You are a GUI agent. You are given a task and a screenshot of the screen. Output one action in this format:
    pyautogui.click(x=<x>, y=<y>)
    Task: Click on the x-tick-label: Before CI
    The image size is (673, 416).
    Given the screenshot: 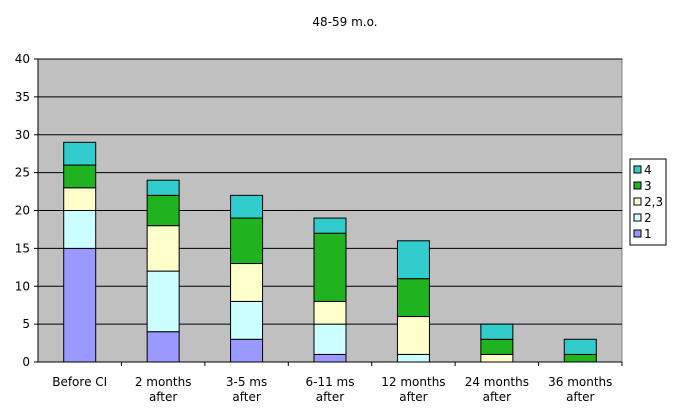 What is the action you would take?
    pyautogui.click(x=79, y=382)
    